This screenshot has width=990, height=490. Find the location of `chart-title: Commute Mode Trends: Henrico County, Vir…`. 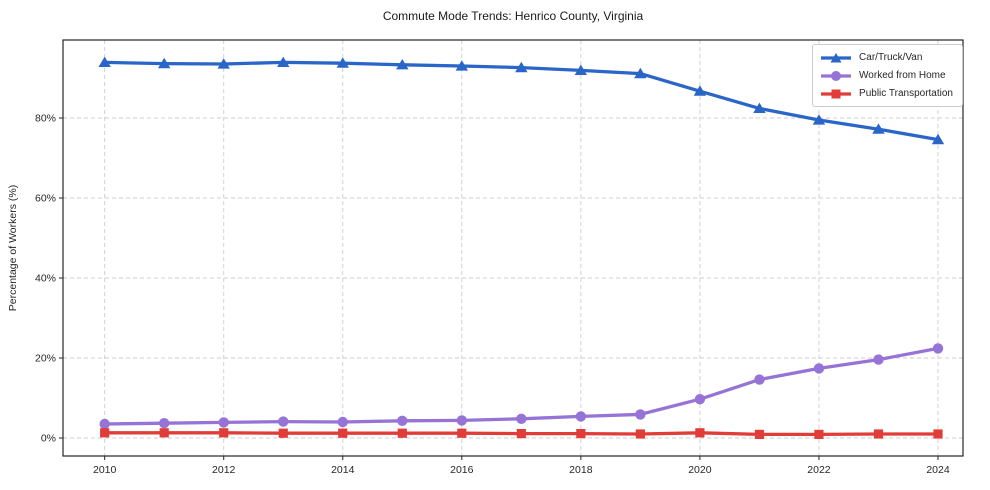

chart-title: Commute Mode Trends: Henrico County, Vir… is located at coordinates (513, 16).